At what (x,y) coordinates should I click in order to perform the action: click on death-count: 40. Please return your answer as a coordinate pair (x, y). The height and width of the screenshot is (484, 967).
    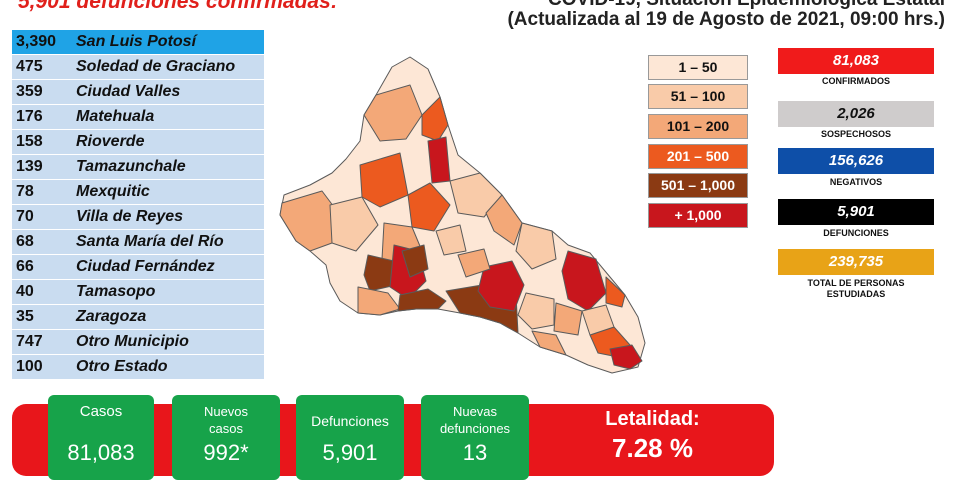
    Looking at the image, I should click on (25, 291).